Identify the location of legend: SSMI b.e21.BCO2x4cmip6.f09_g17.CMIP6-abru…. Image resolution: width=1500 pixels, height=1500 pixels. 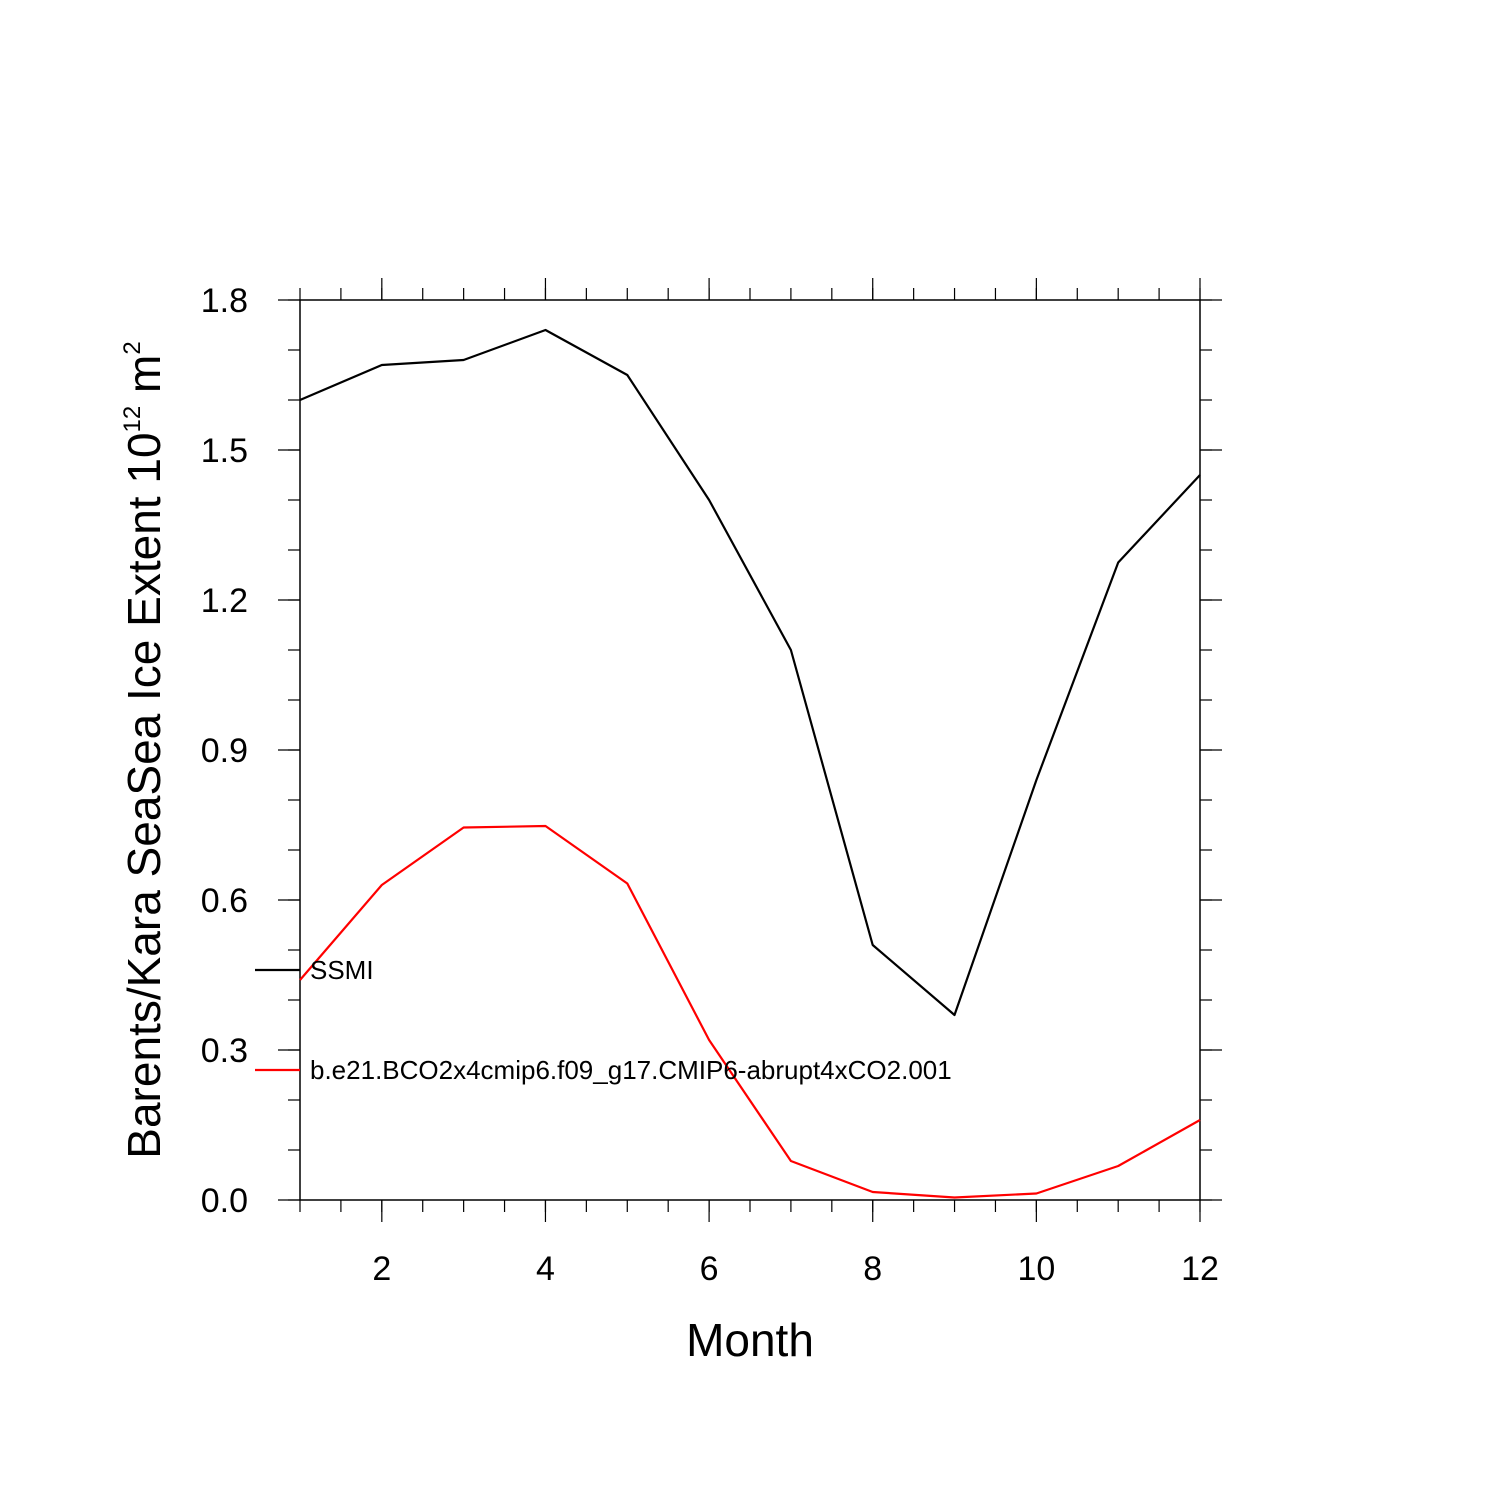
(603, 1020).